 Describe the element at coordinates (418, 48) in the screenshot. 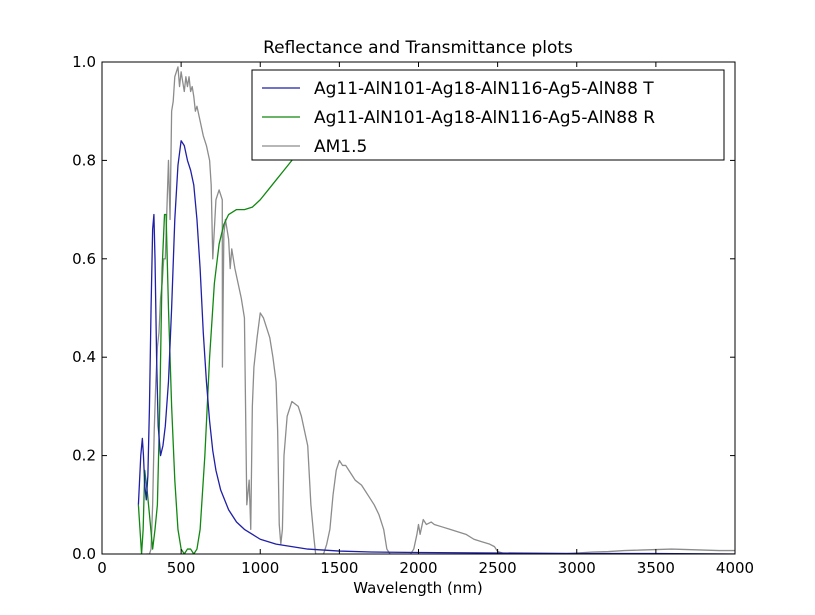

I see `chart-title: Reflectance and Transmittance plots` at that location.